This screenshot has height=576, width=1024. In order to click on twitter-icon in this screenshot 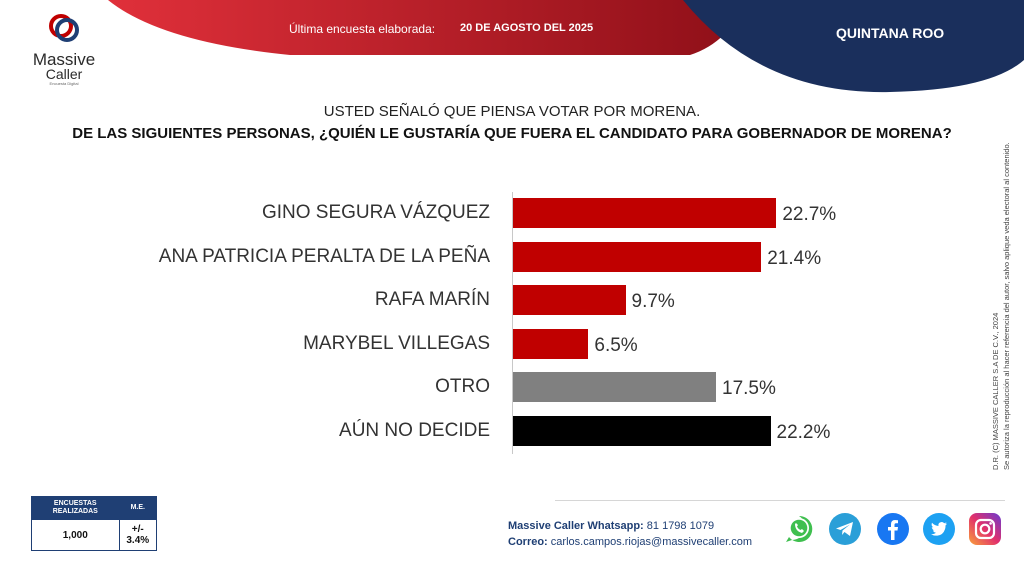, I will do `click(939, 529)`.